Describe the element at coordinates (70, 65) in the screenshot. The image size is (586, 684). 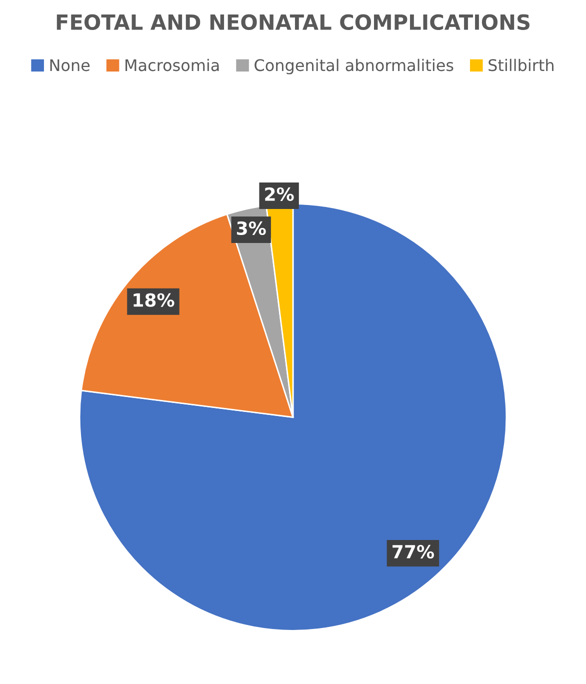
I see `legend-label: None` at that location.